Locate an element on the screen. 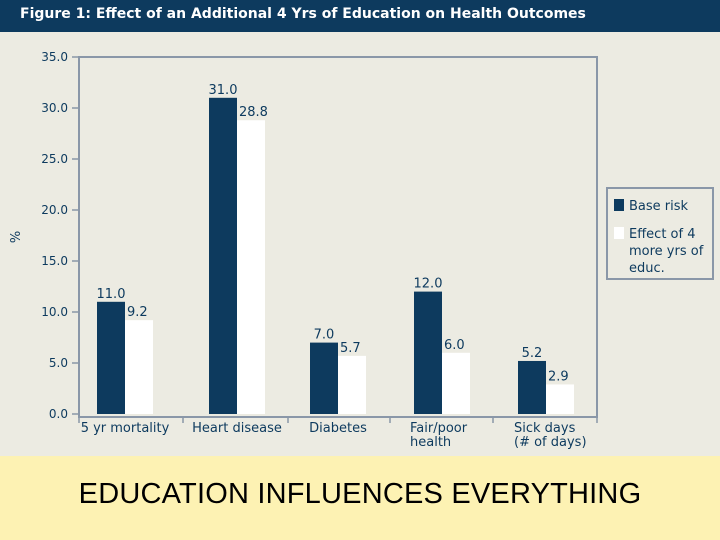 The image size is (720, 540). legend-box is located at coordinates (660, 233).